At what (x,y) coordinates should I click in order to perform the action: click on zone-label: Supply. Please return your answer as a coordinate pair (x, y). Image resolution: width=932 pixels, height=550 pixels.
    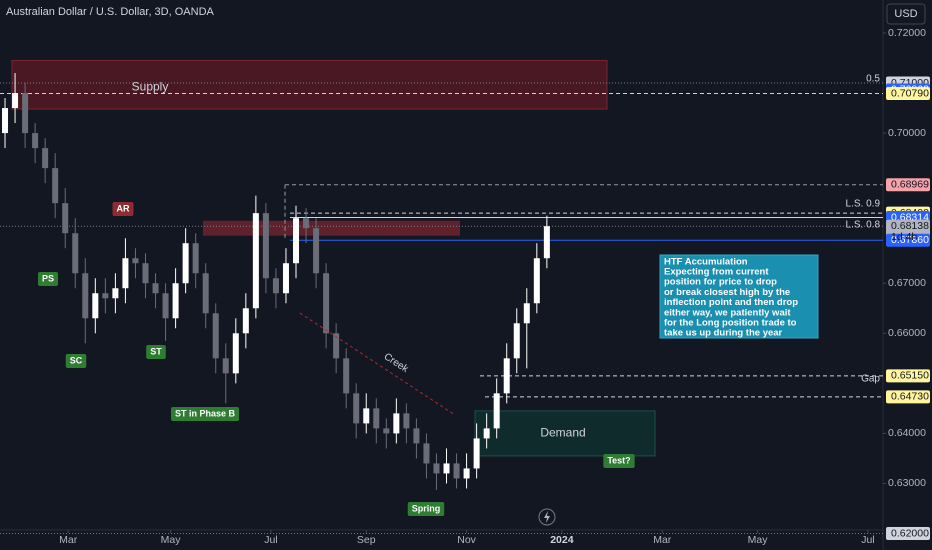
    Looking at the image, I should click on (150, 87).